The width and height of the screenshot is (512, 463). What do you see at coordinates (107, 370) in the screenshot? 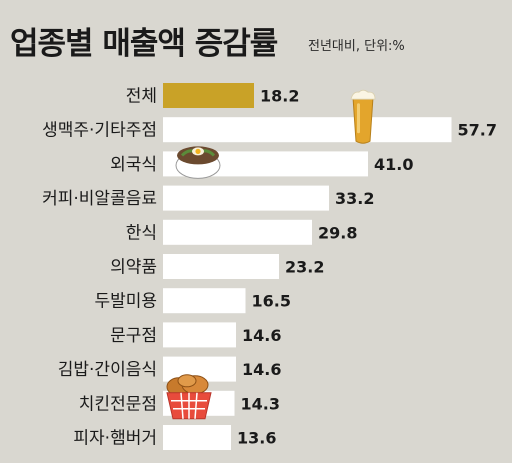
I see `category-label: 김밥·간이음식` at bounding box center [107, 370].